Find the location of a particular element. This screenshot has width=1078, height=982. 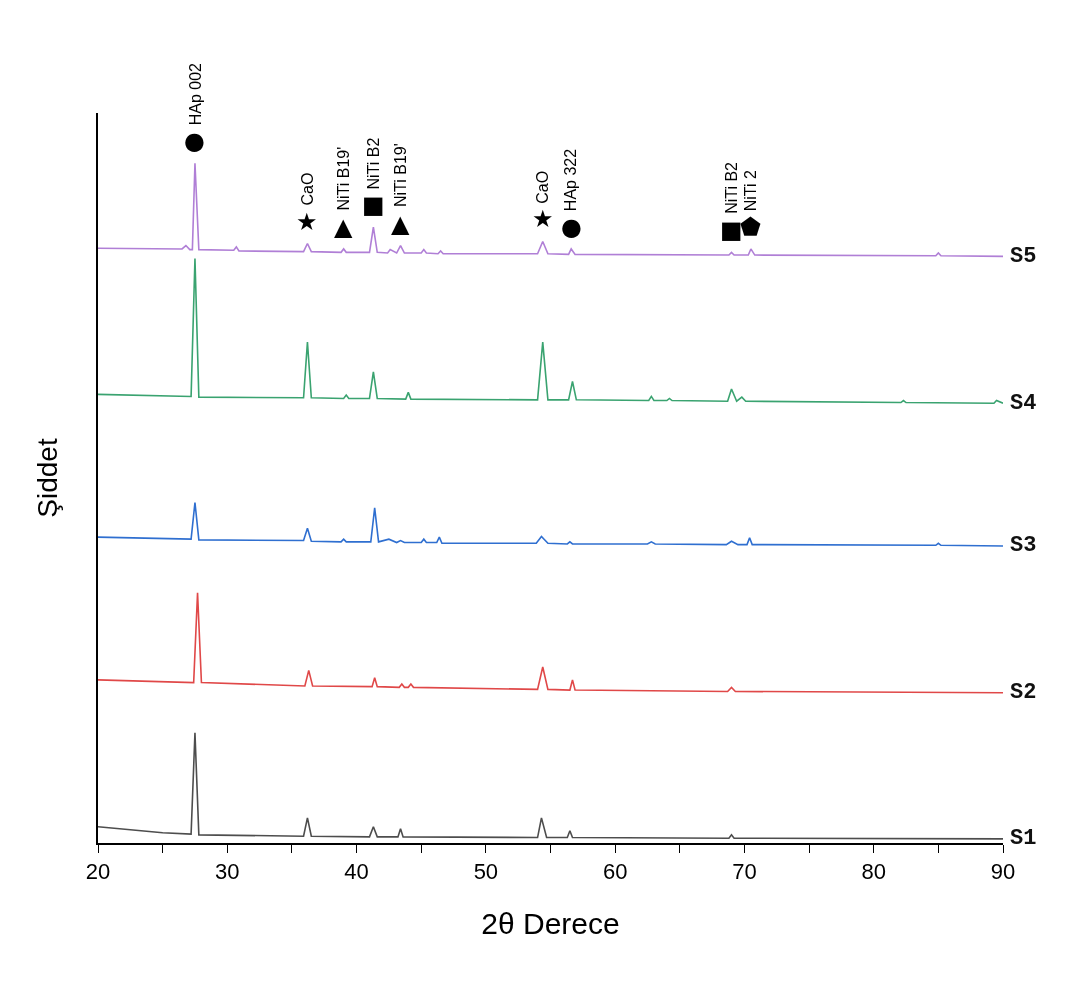

y-axis-title: Şiddet is located at coordinates (48, 478).